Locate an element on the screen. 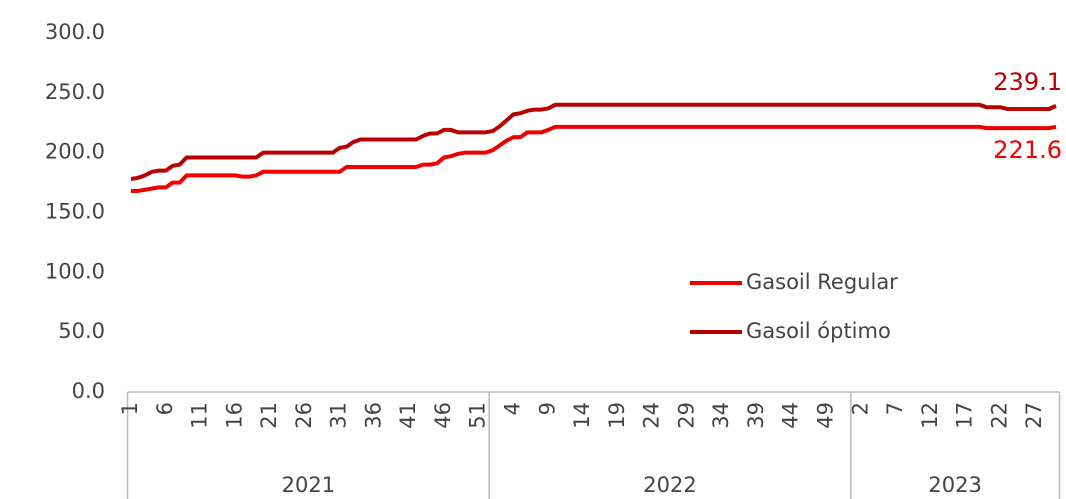 The image size is (1066, 499). x-tick-label: 31 is located at coordinates (339, 415).